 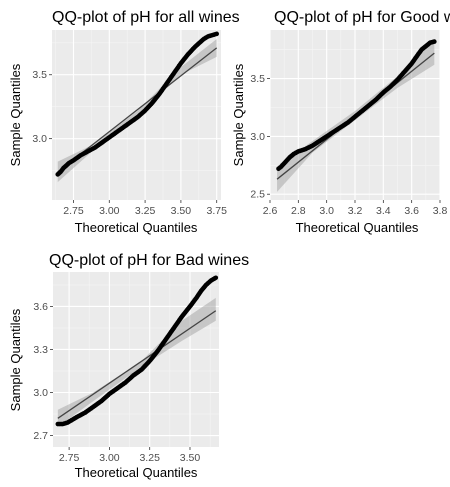 I want to click on x-axis-ticks: 2.6 2.8 3.0 3.2 3.4 3.6 3.8, so click(x=355, y=208).